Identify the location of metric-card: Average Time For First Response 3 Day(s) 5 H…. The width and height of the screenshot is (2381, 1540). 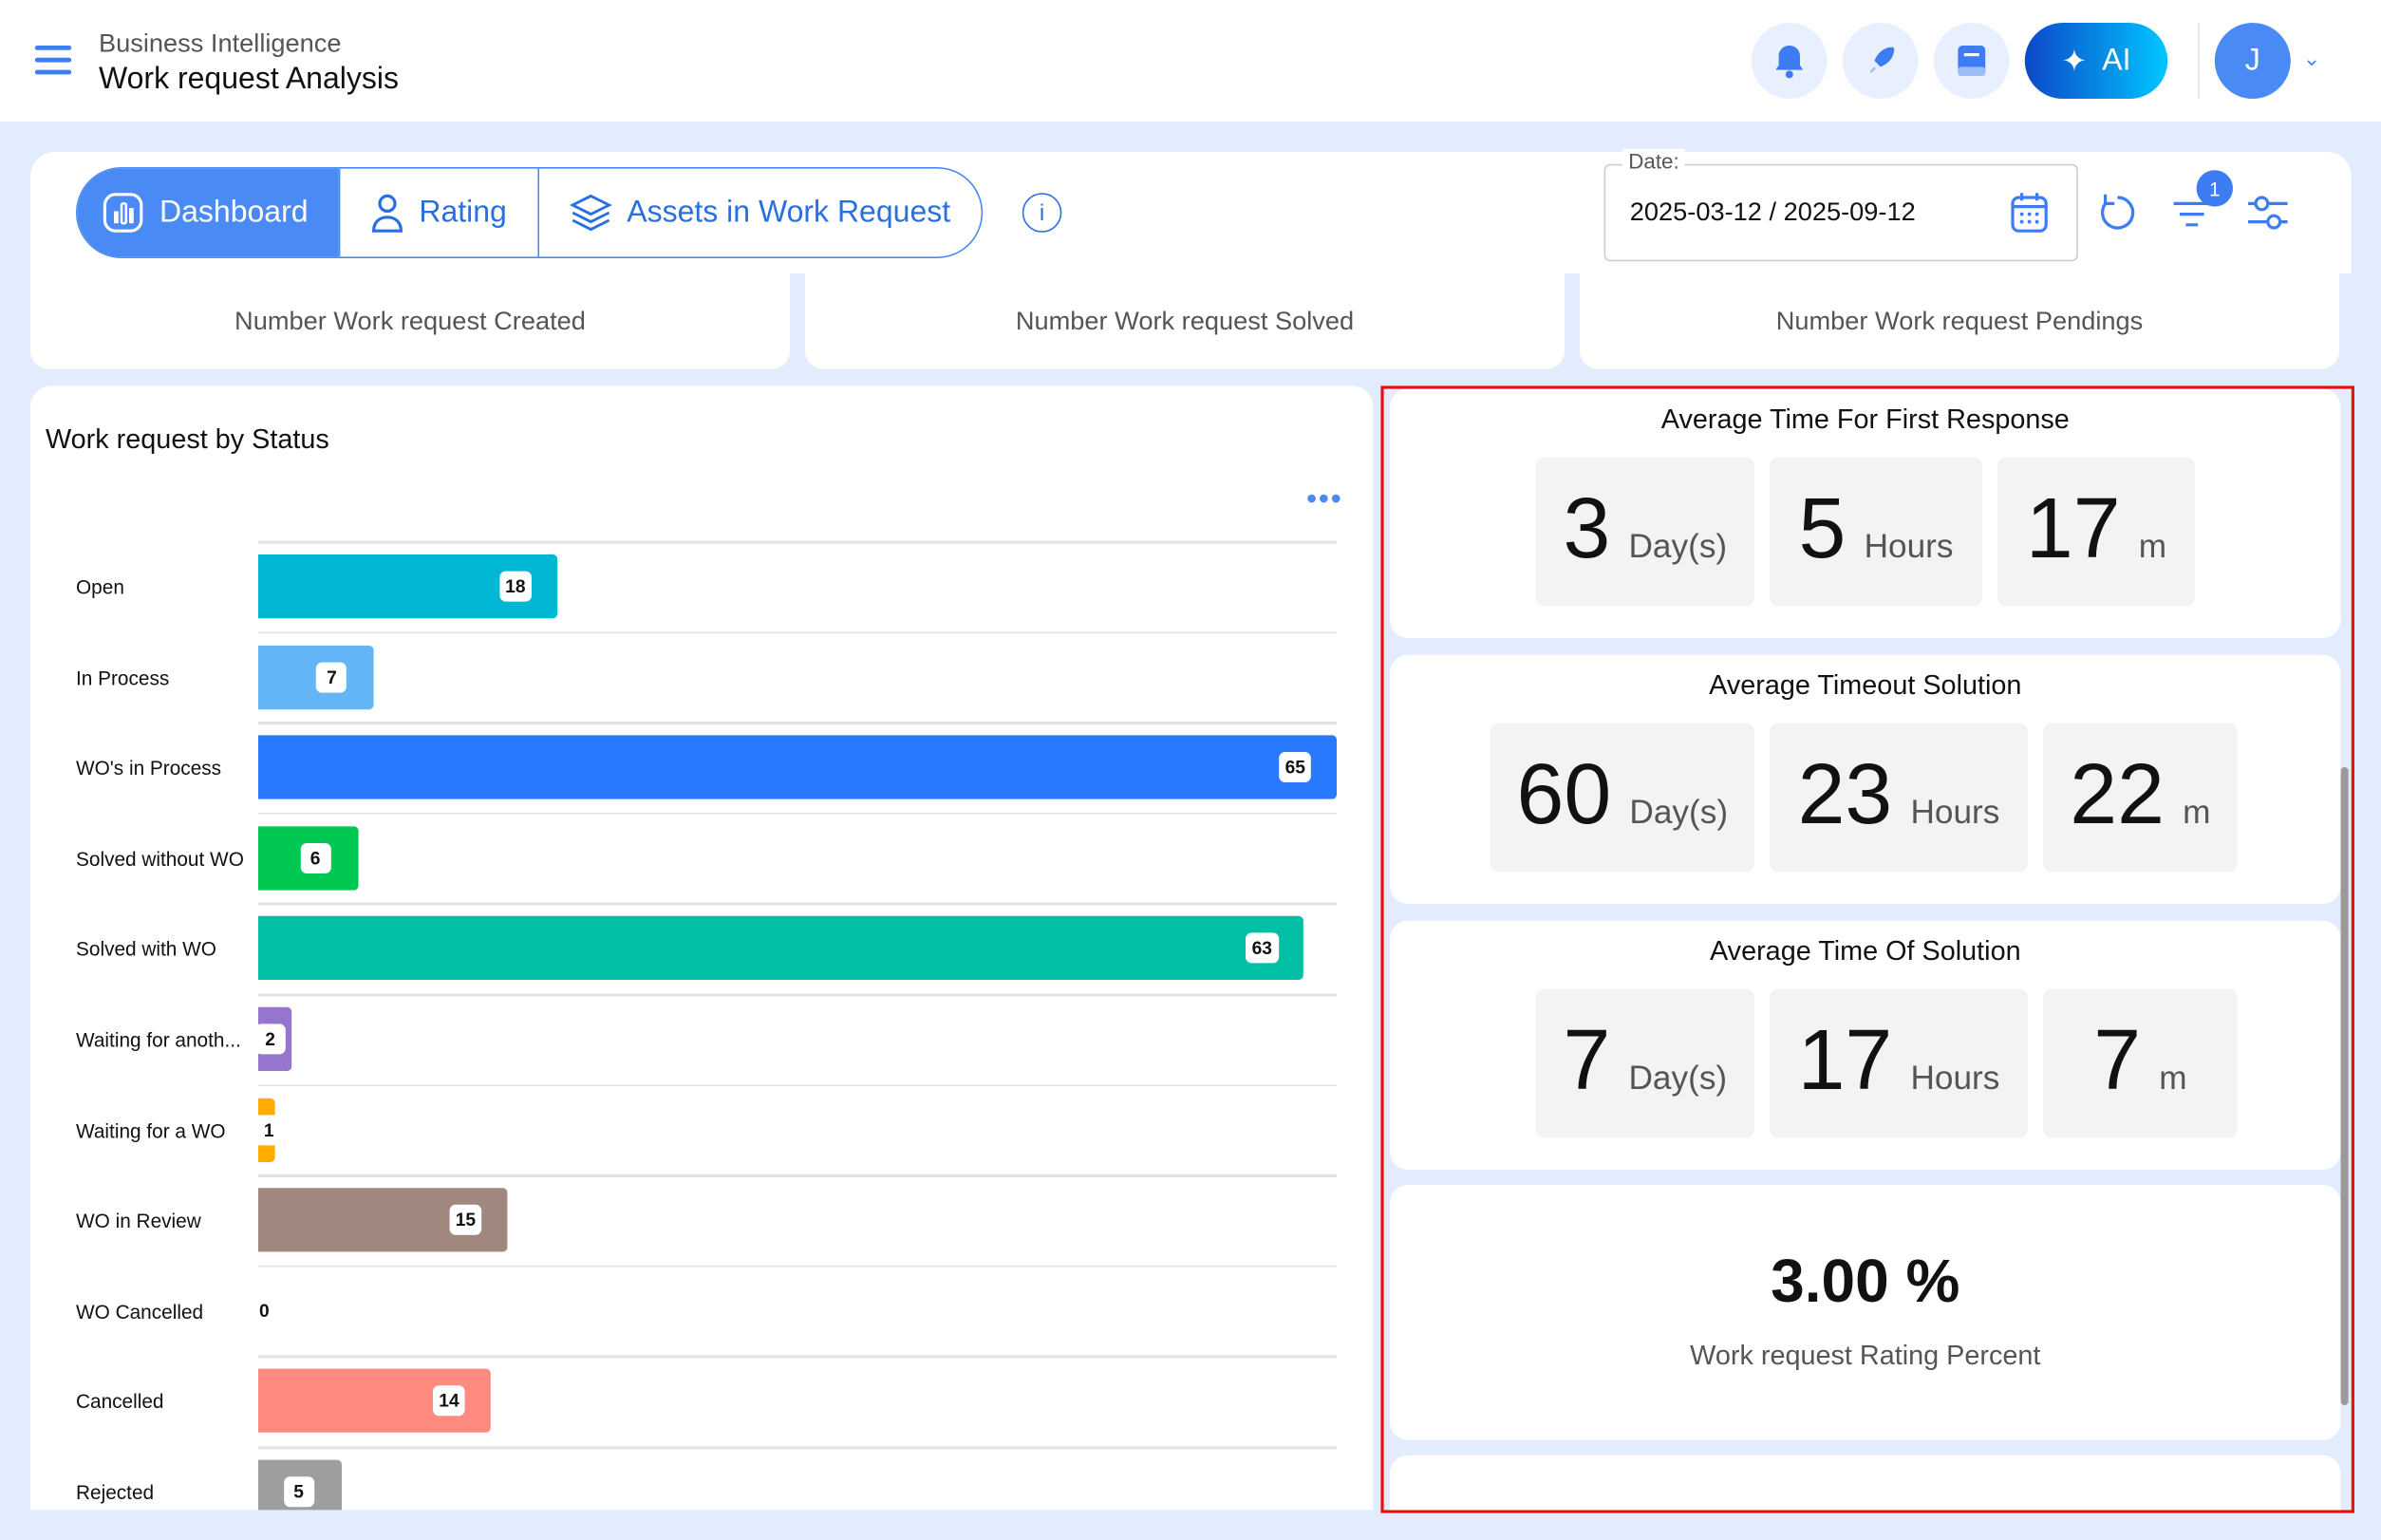
(1866, 513).